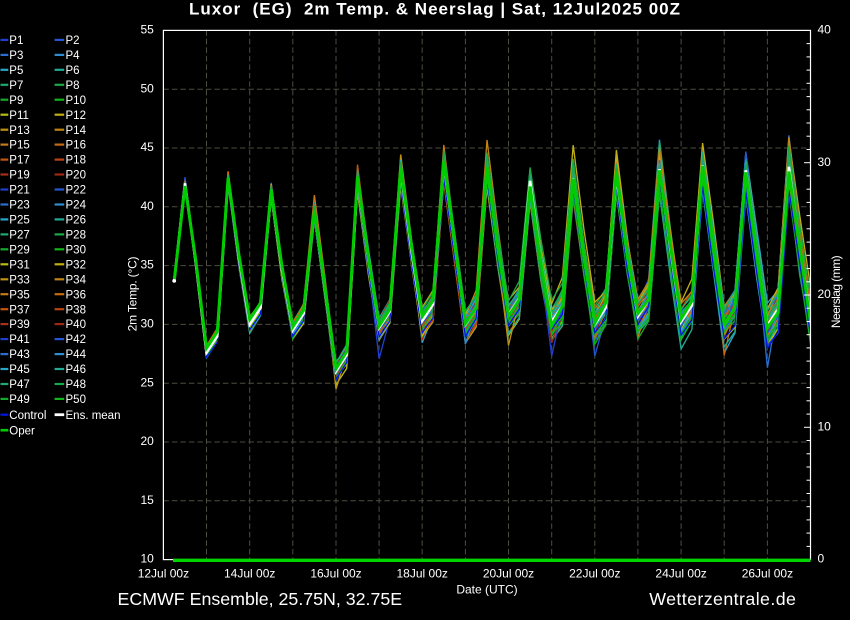 This screenshot has width=850, height=620. What do you see at coordinates (486, 590) in the screenshot?
I see `svg-text: Date (UTC)` at bounding box center [486, 590].